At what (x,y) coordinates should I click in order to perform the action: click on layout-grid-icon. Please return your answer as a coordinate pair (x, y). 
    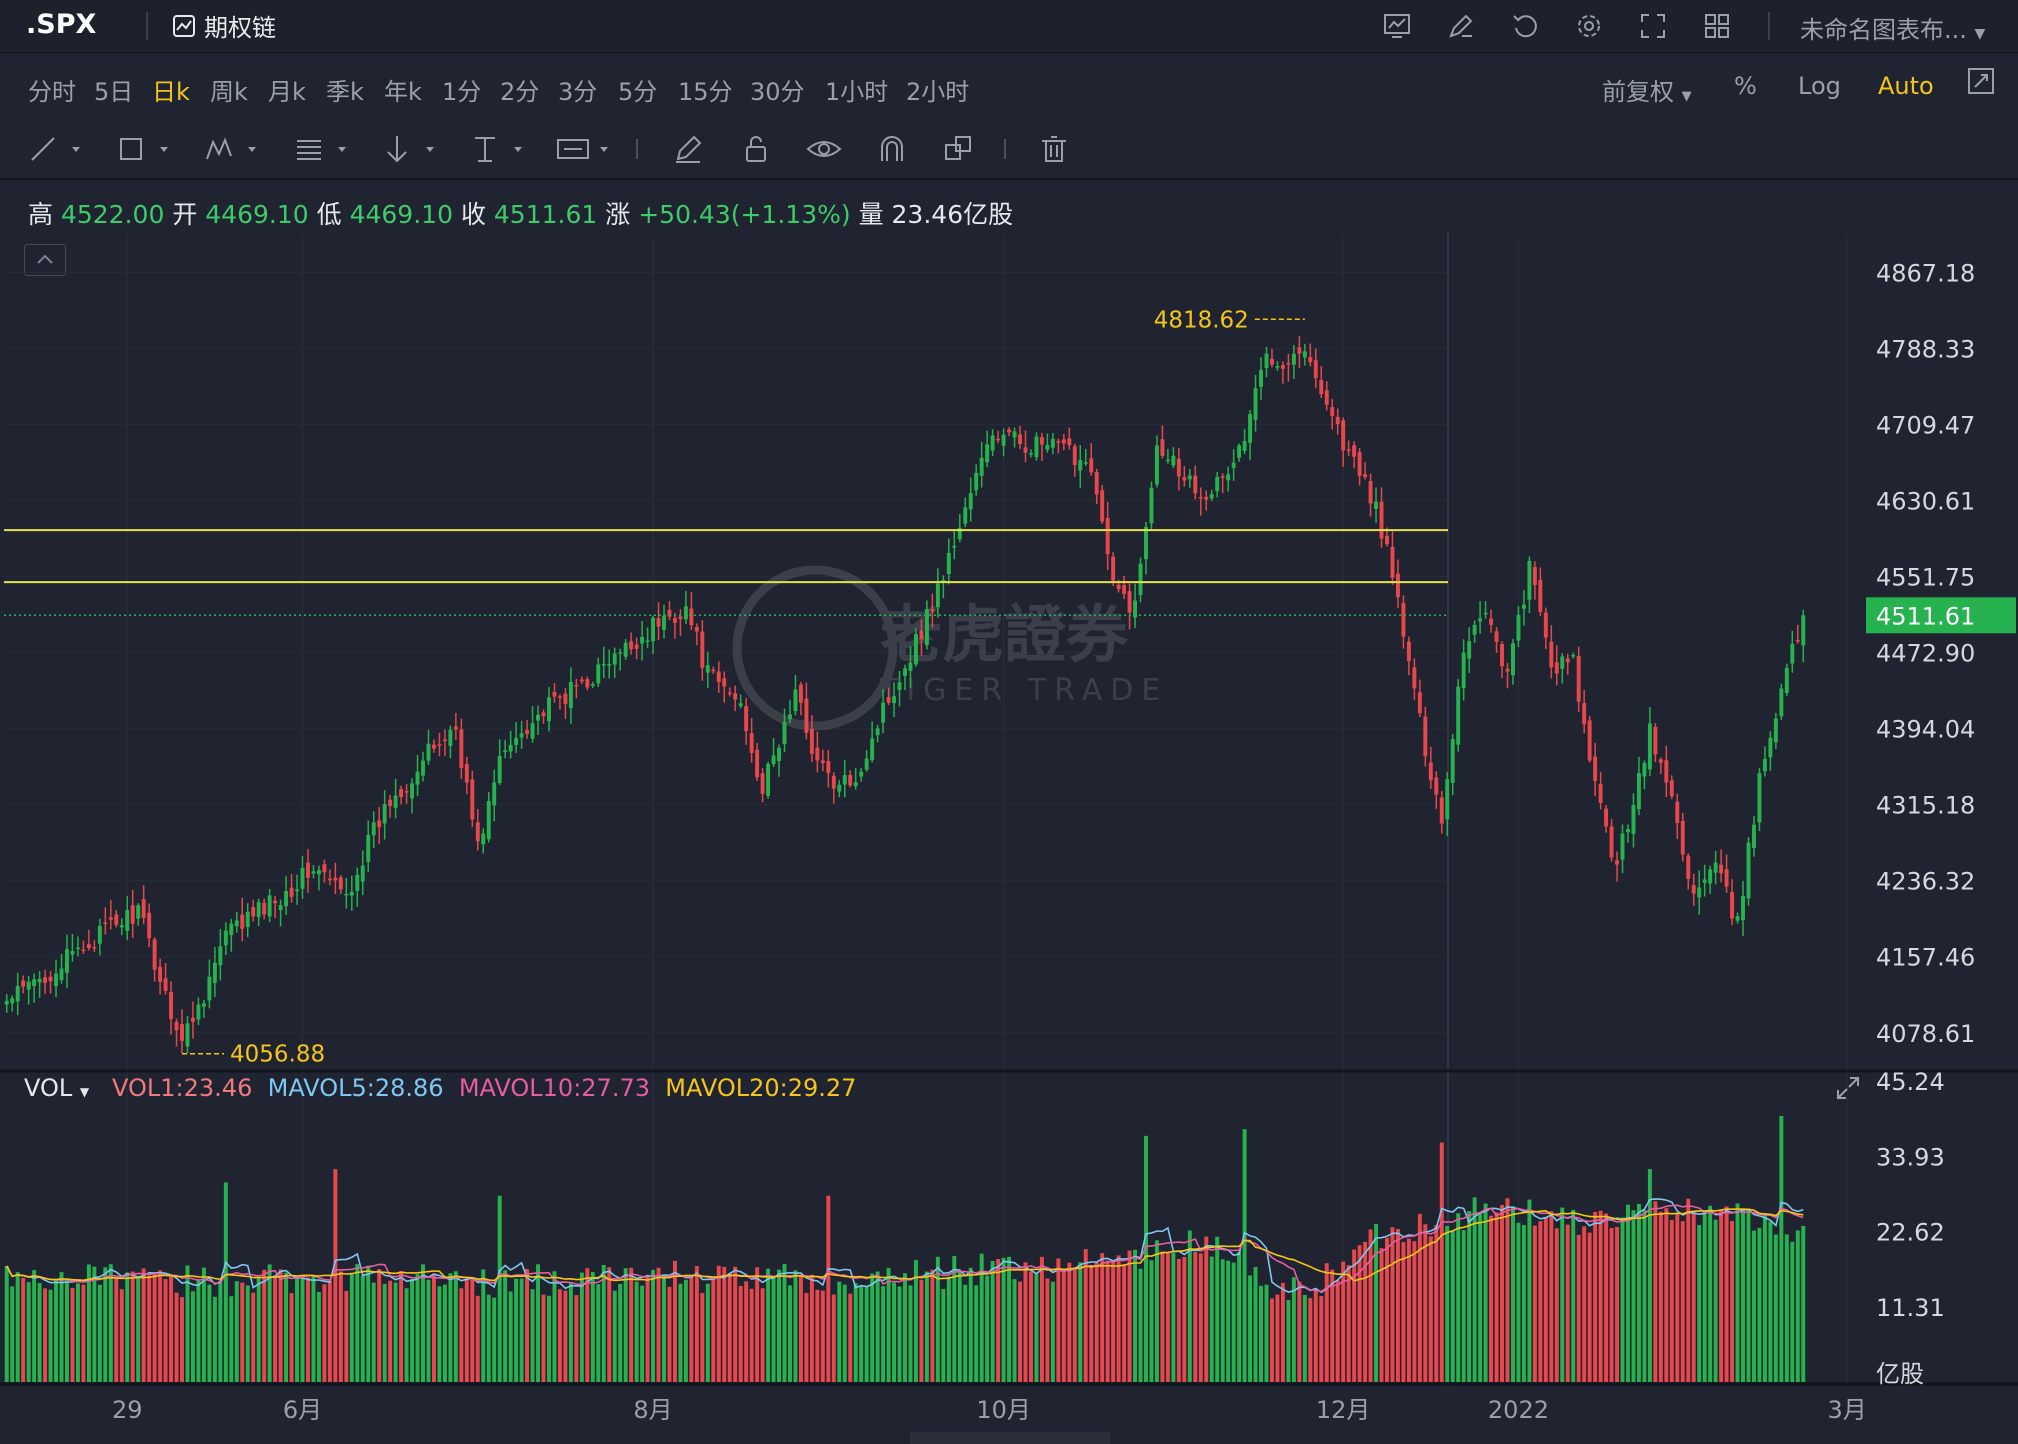
    Looking at the image, I should click on (1717, 26).